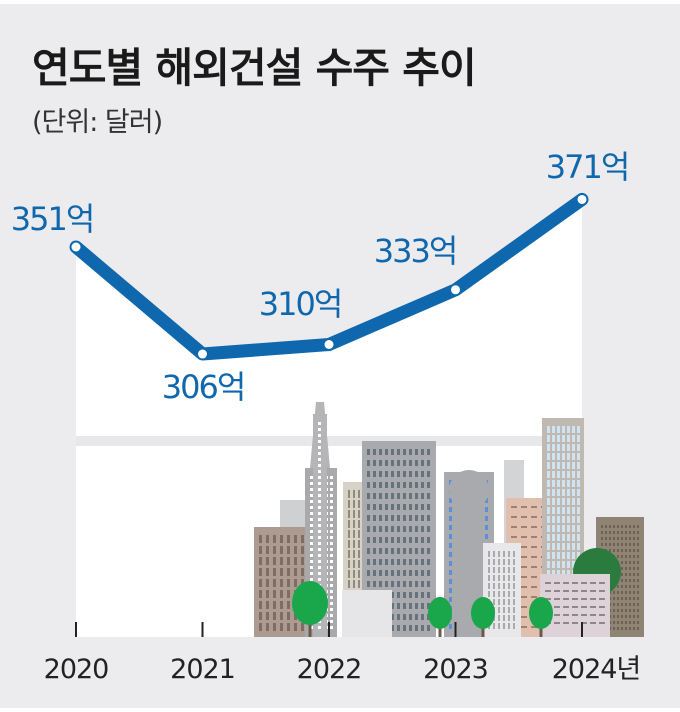 This screenshot has height=712, width=680. I want to click on chart-unit: (단위: 달러), so click(97, 122).